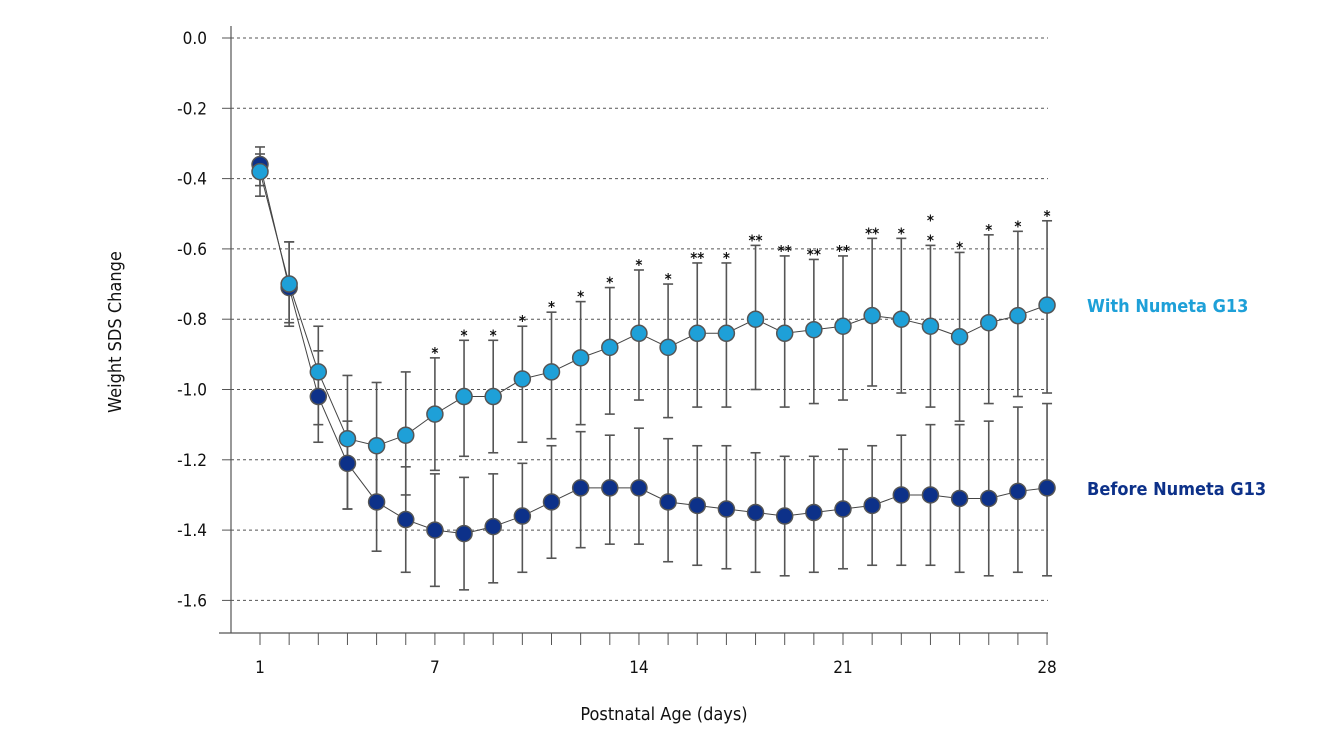 This screenshot has height=742, width=1320. What do you see at coordinates (192, 250) in the screenshot?
I see `y-tick-label: -0.6` at bounding box center [192, 250].